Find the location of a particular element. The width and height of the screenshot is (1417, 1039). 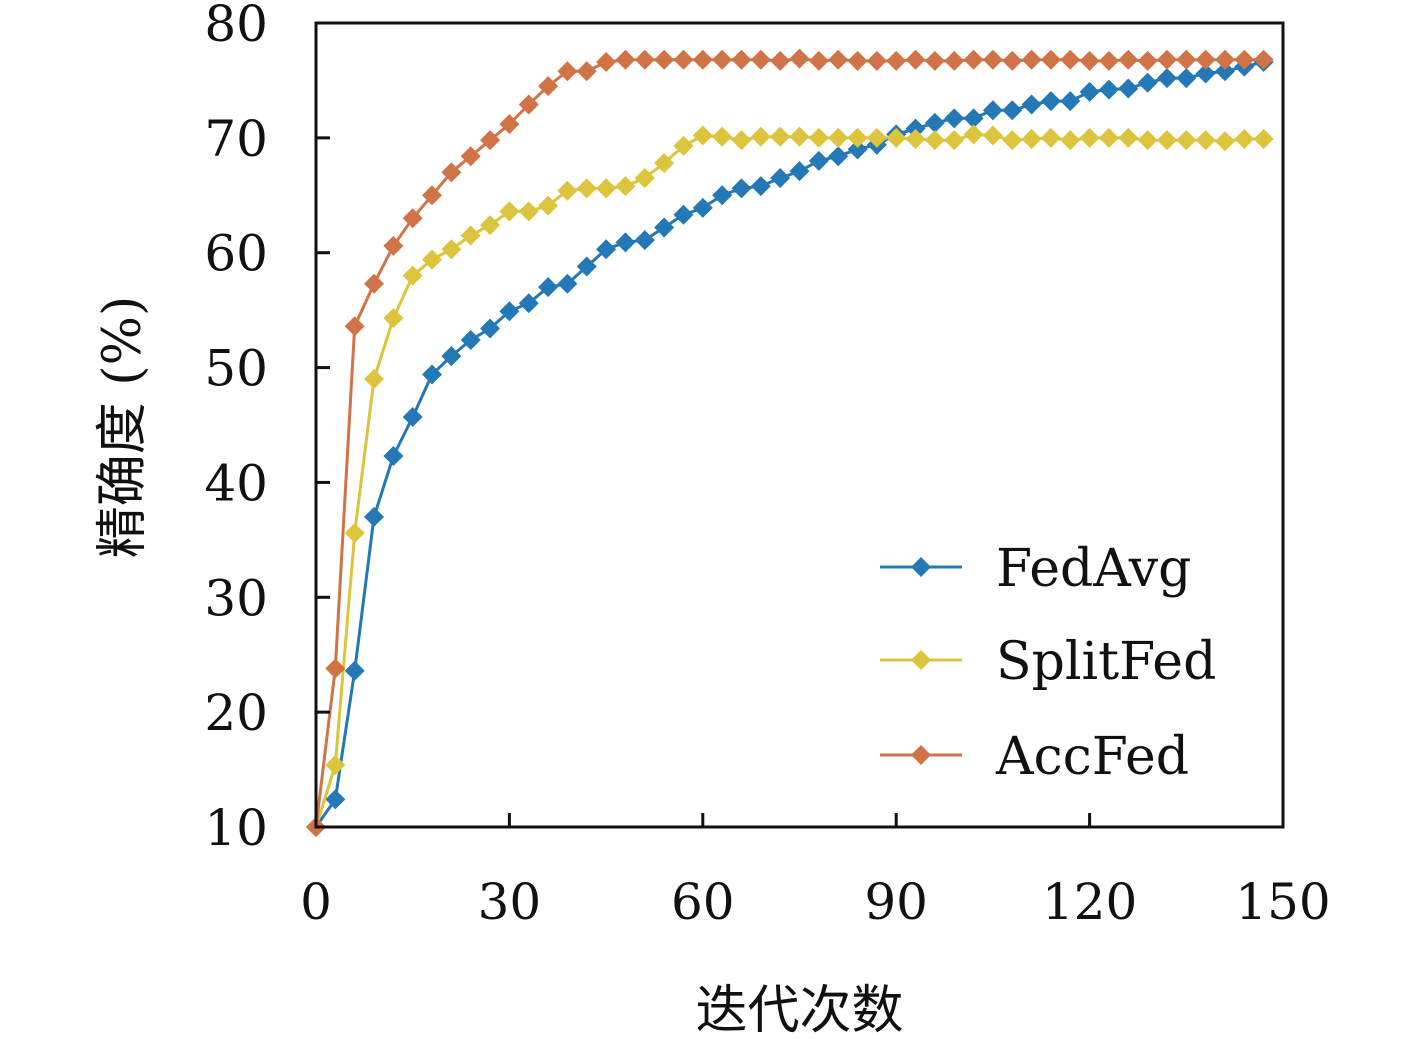

legend-label: AccFed is located at coordinates (1092, 757).